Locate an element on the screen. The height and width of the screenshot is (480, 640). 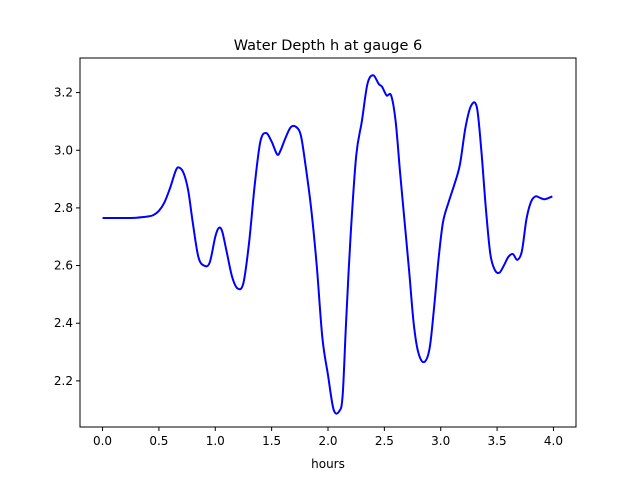
x-axis-ticks: 0.0 0.5 1.0 1.5 2.0 2.5 3.0 3.5 4.0 is located at coordinates (328, 437).